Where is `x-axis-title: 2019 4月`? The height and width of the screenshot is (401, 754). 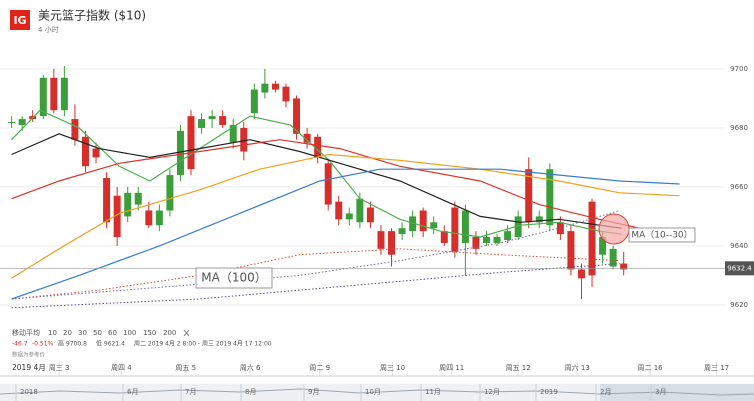 x-axis-title: 2019 4月 is located at coordinates (29, 367).